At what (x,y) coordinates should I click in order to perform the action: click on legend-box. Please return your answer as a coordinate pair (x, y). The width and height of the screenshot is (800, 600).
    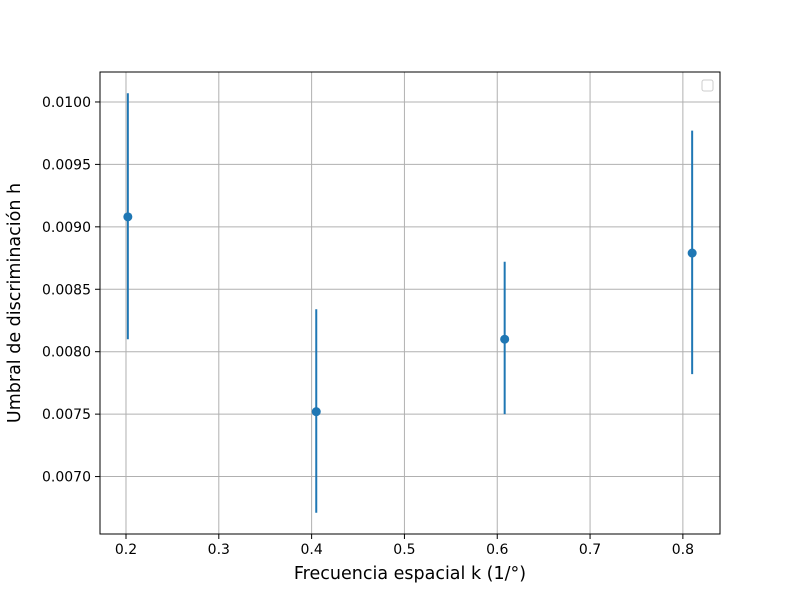
    Looking at the image, I should click on (707, 85).